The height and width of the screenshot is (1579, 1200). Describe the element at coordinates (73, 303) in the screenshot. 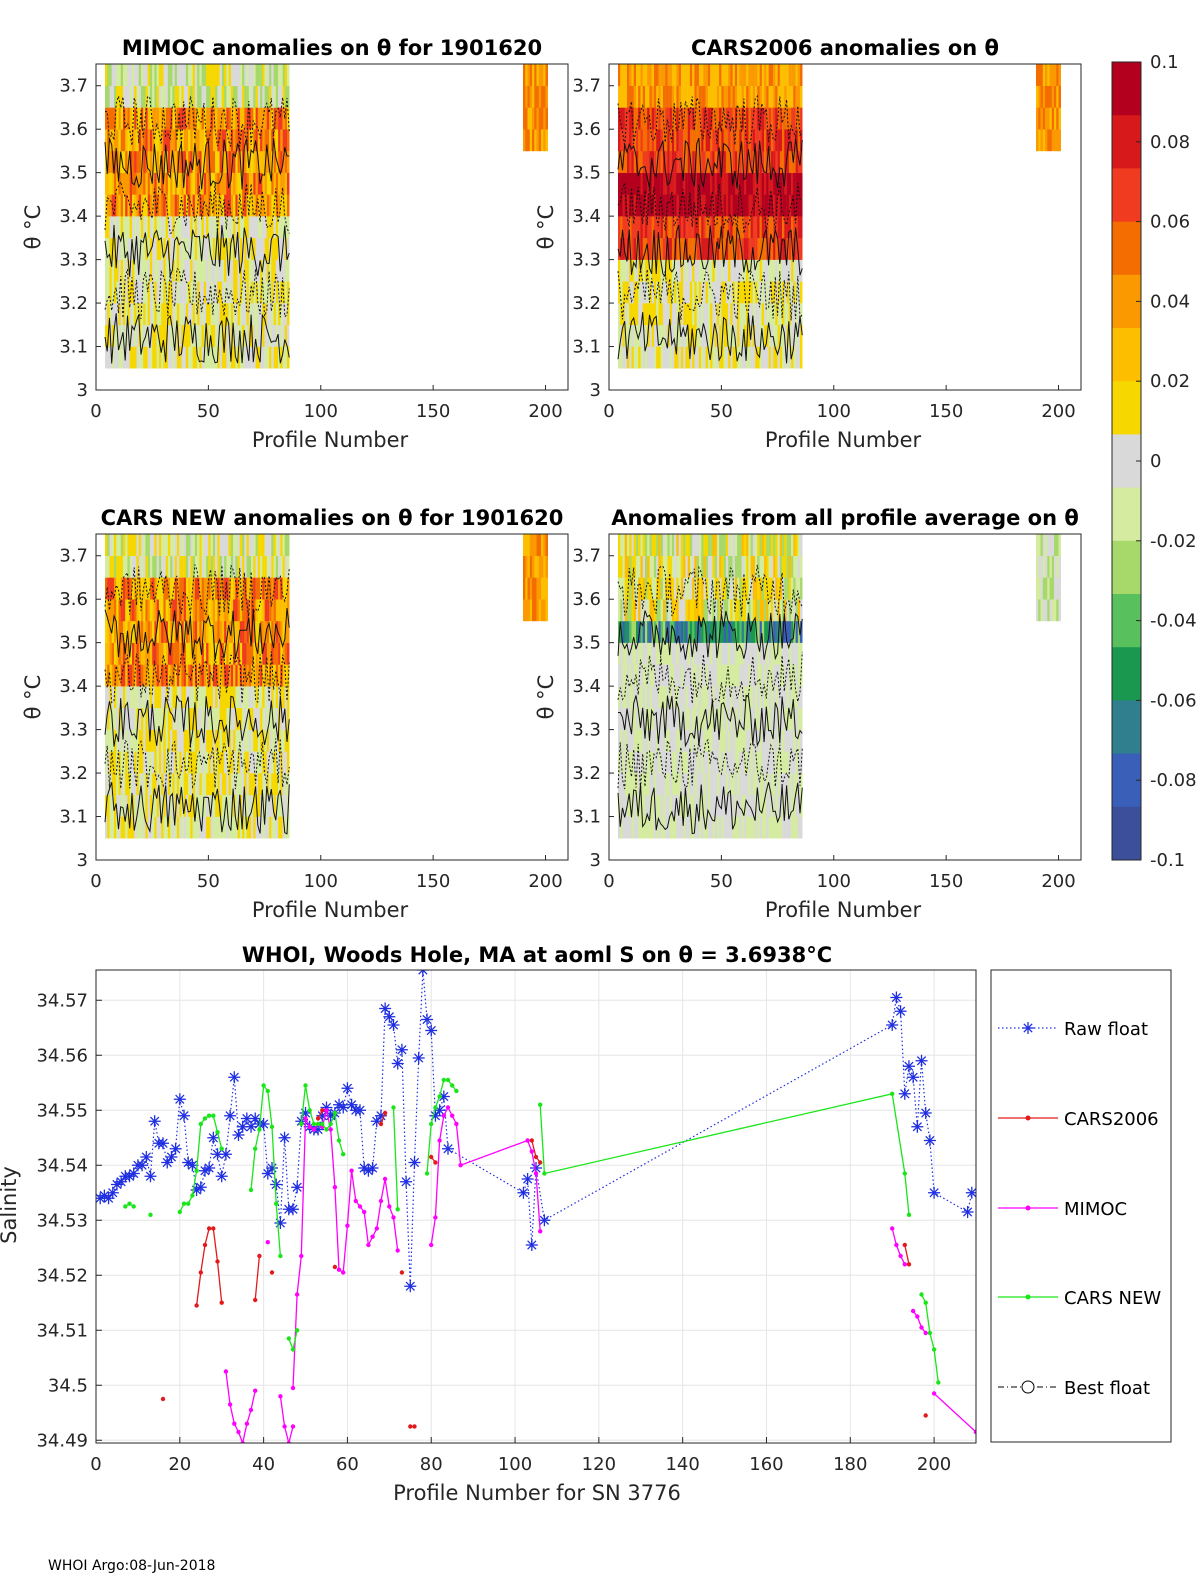

I see `y-tick-label: 3.2` at that location.